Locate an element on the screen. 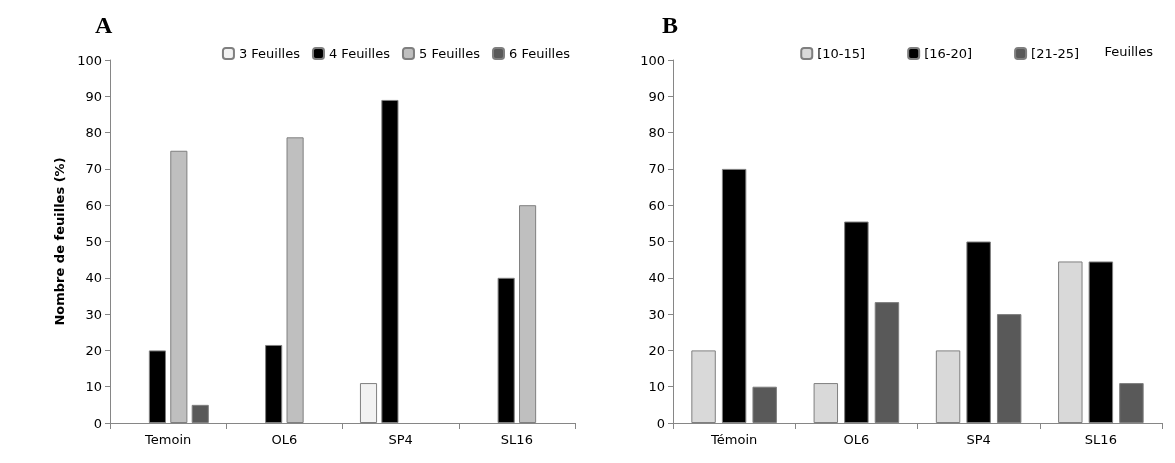 The height and width of the screenshot is (463, 1175). chart-title: A is located at coordinates (104, 25).